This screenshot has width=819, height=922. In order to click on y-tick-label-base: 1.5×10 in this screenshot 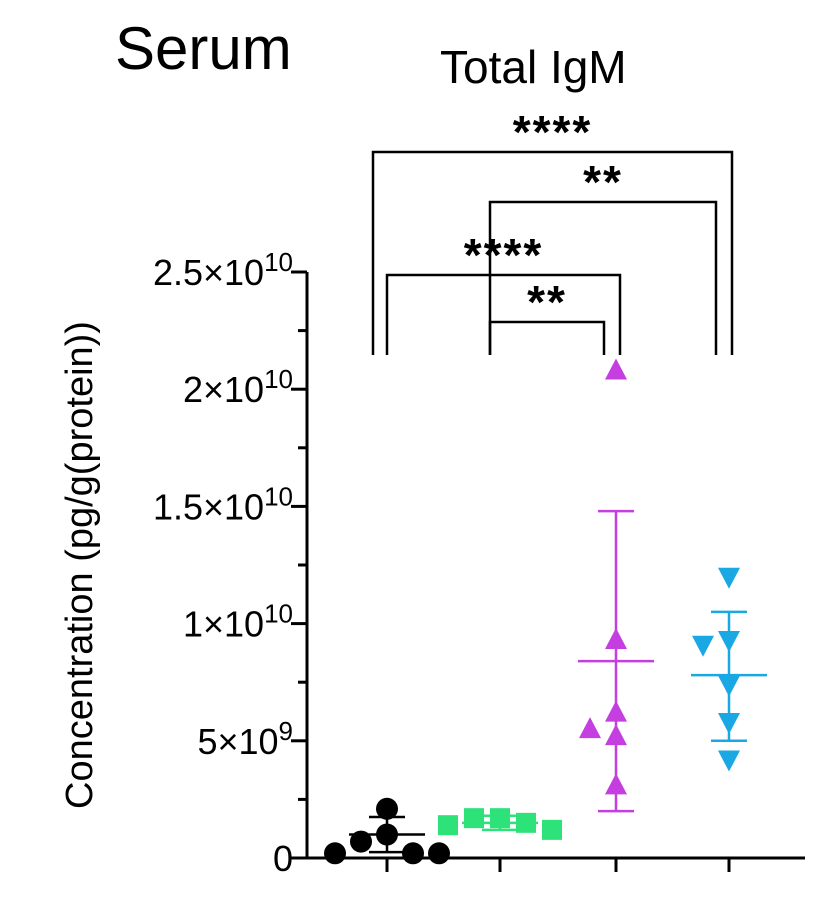, I will do `click(208, 506)`.